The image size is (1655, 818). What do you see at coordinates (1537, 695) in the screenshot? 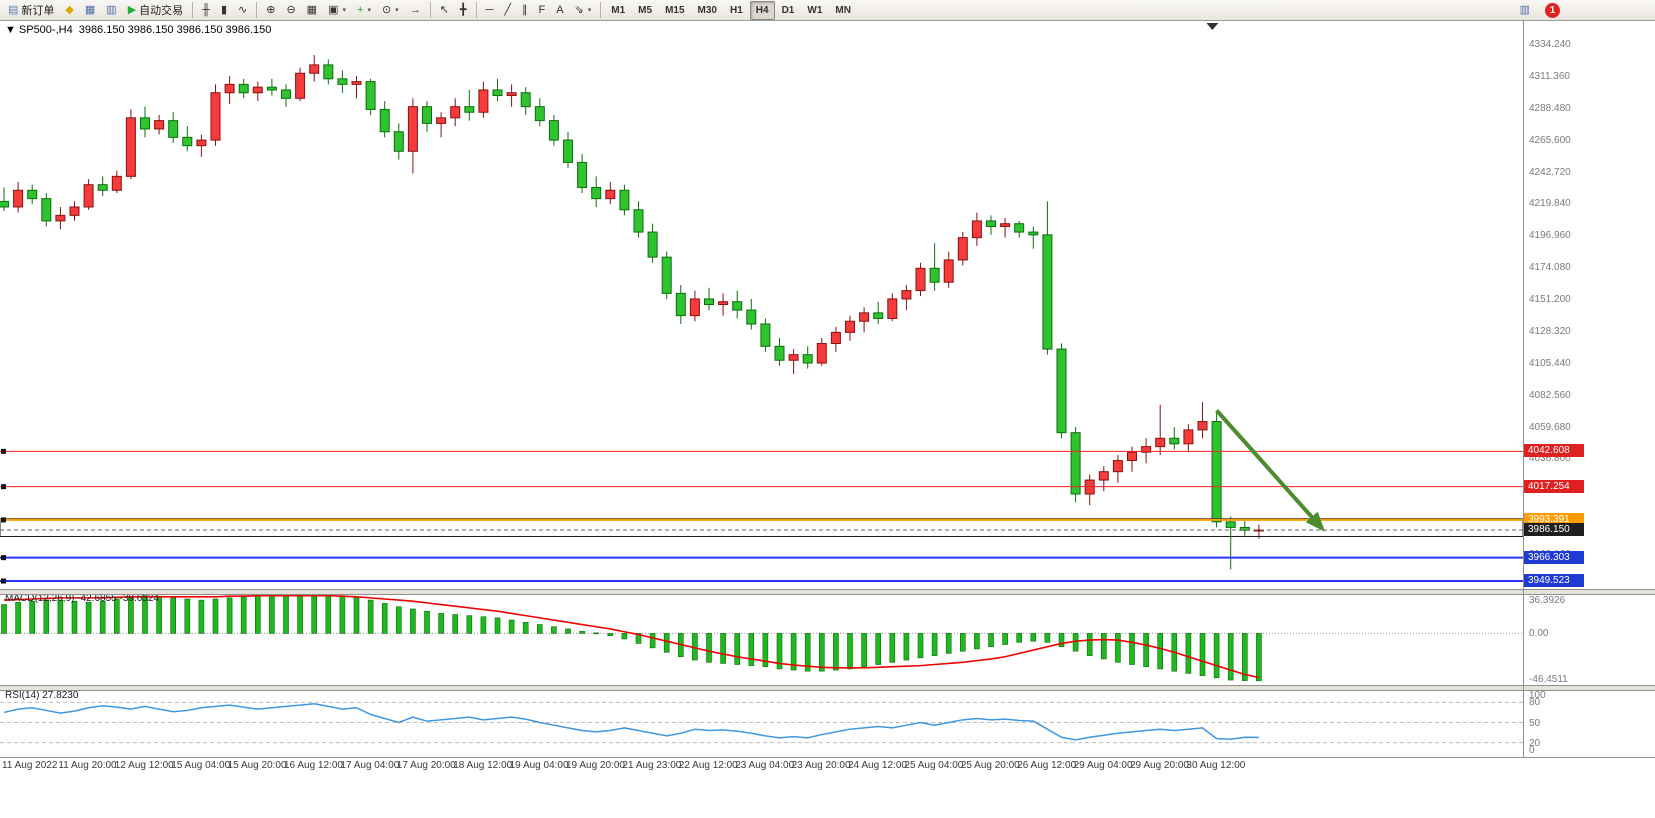
I see `rsi-scale-label: 100` at bounding box center [1537, 695].